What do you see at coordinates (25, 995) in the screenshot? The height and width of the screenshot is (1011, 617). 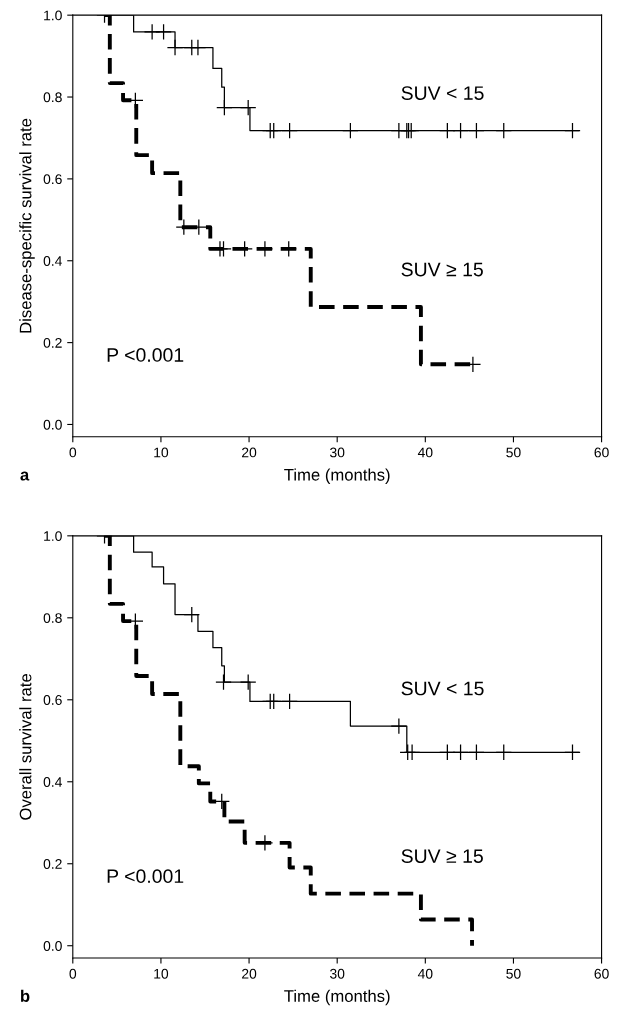 I see `text: b` at bounding box center [25, 995].